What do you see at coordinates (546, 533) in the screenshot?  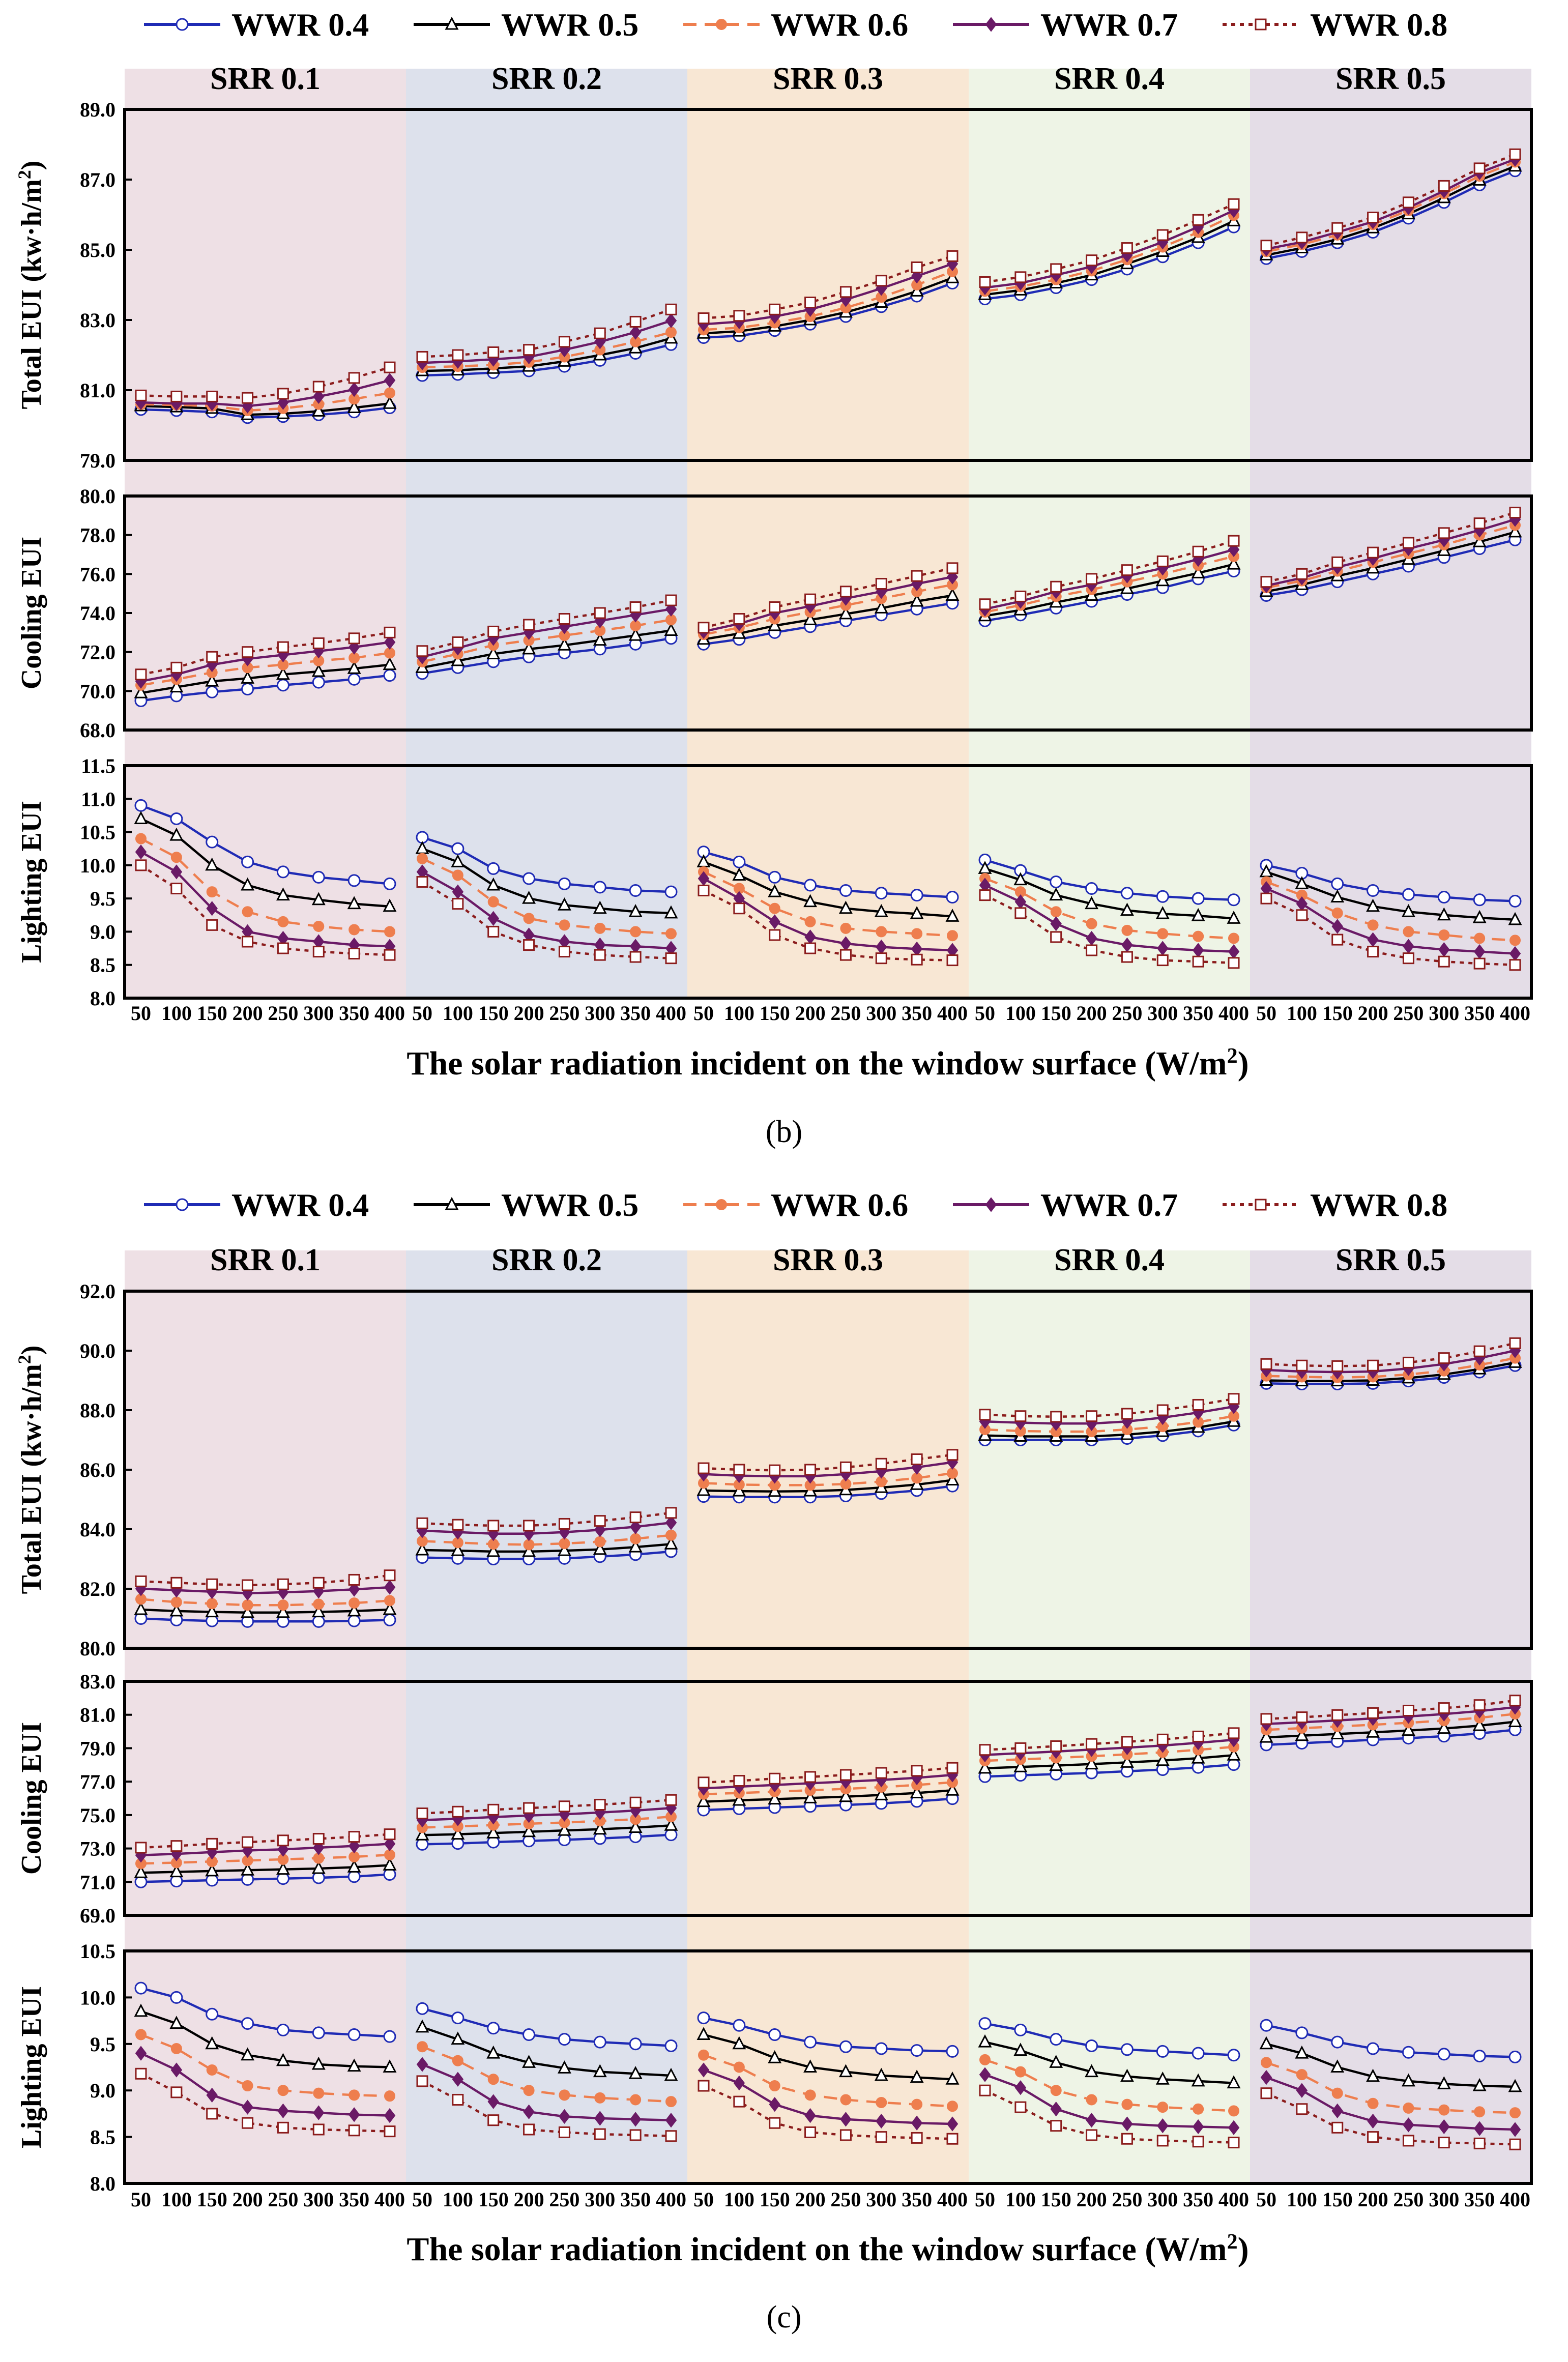 I see `srr-band` at bounding box center [546, 533].